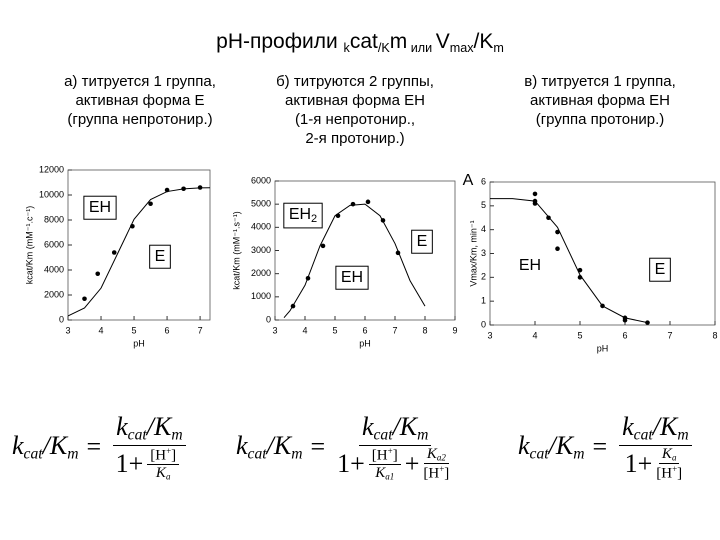 The width and height of the screenshot is (720, 540). I want to click on text-piece: max, so click(461, 47).